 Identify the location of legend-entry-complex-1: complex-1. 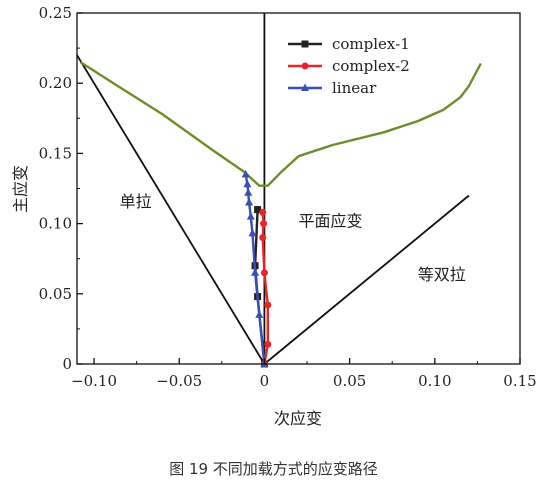
(349, 44).